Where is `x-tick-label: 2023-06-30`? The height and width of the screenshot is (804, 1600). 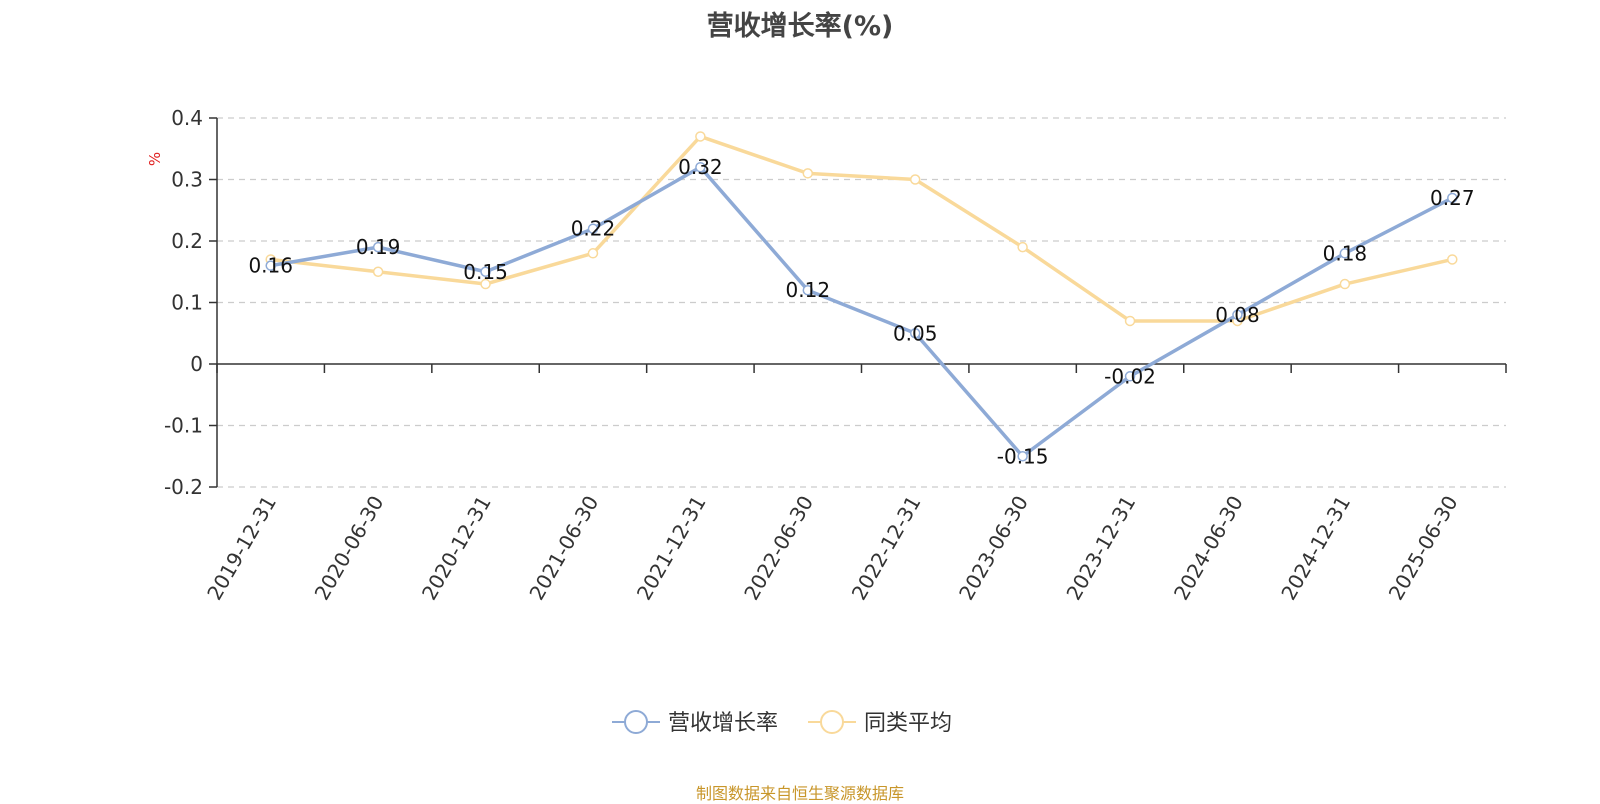
x-tick-label: 2023-06-30 is located at coordinates (993, 548).